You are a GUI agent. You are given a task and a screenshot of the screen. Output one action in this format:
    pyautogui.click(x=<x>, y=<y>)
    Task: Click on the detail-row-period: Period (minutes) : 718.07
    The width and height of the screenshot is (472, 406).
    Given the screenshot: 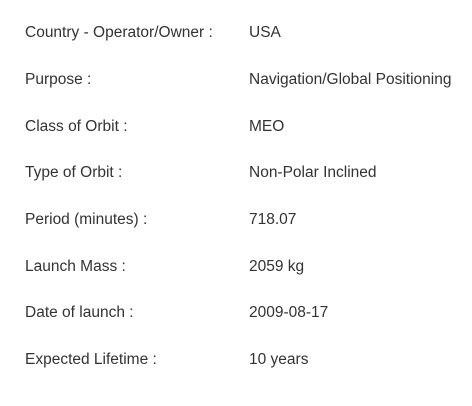 What is the action you would take?
    pyautogui.click(x=236, y=220)
    